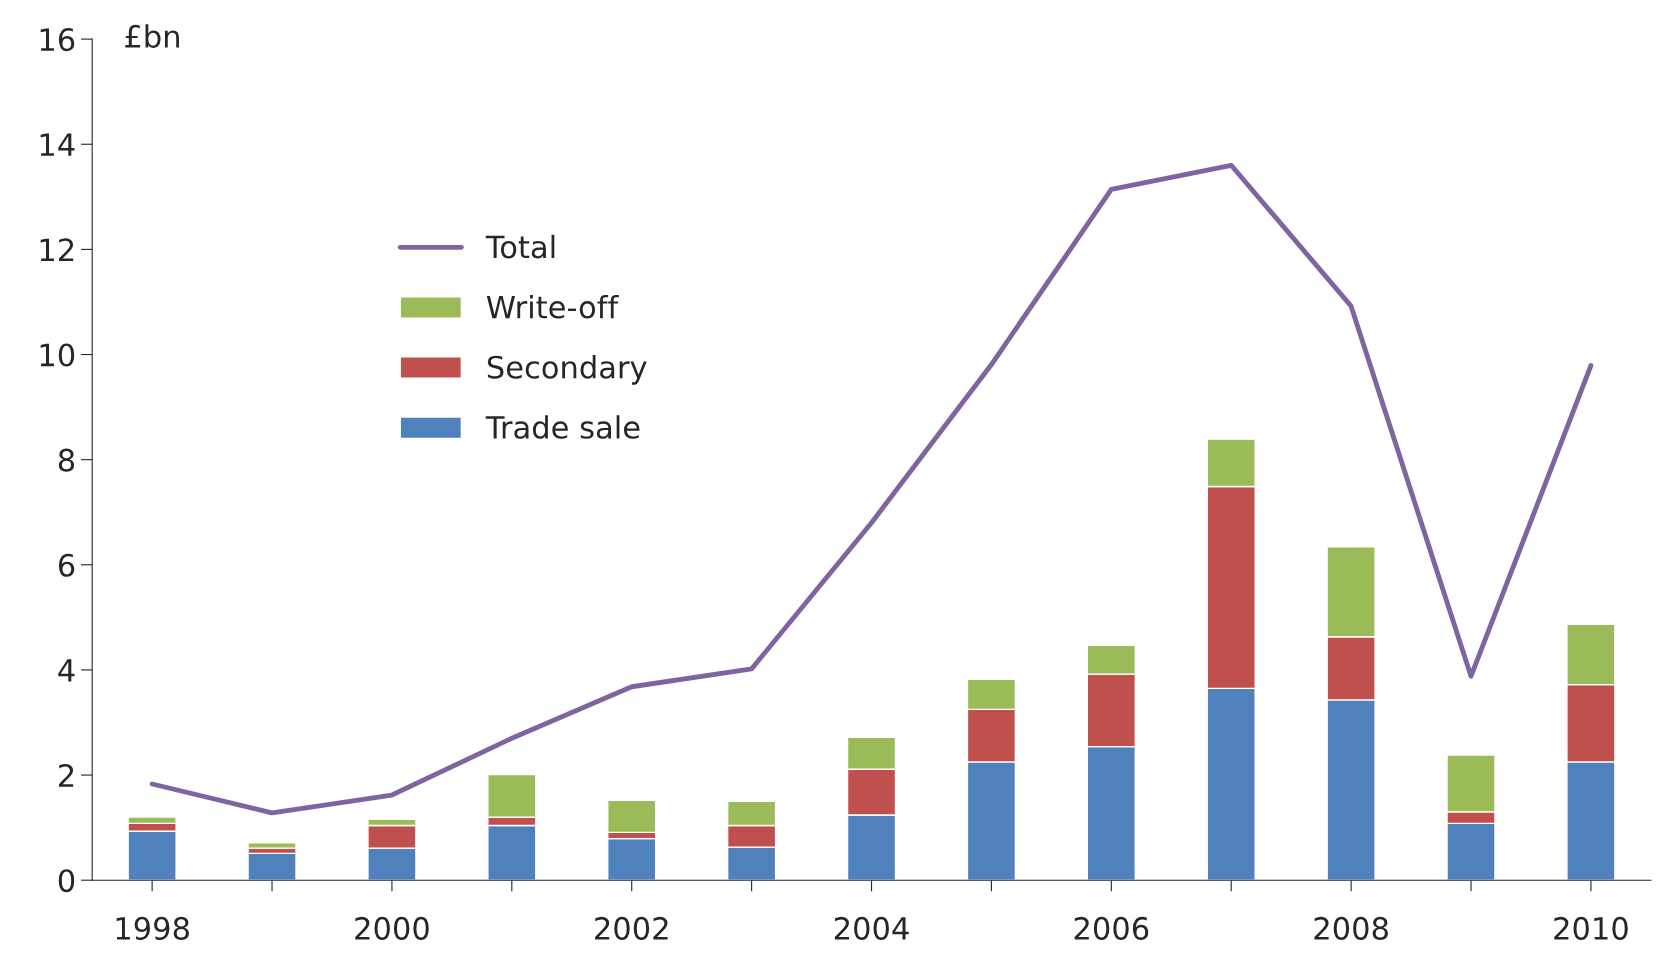  What do you see at coordinates (1351, 928) in the screenshot?
I see `x-tick-label: 2008` at bounding box center [1351, 928].